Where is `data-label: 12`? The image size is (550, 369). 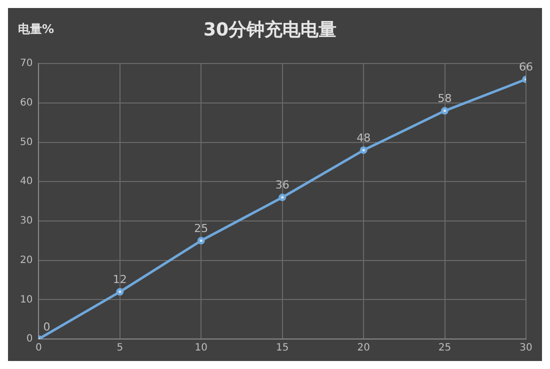
data-label: 12 is located at coordinates (119, 279).